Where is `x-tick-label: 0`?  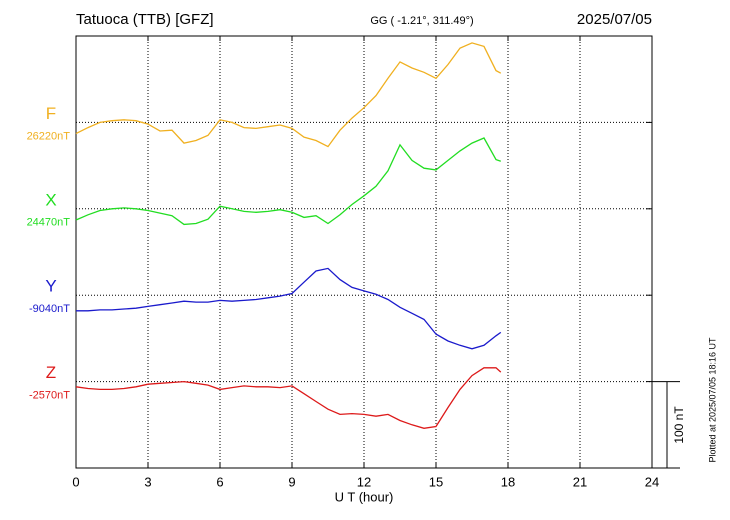 x-tick-label: 0 is located at coordinates (75, 481).